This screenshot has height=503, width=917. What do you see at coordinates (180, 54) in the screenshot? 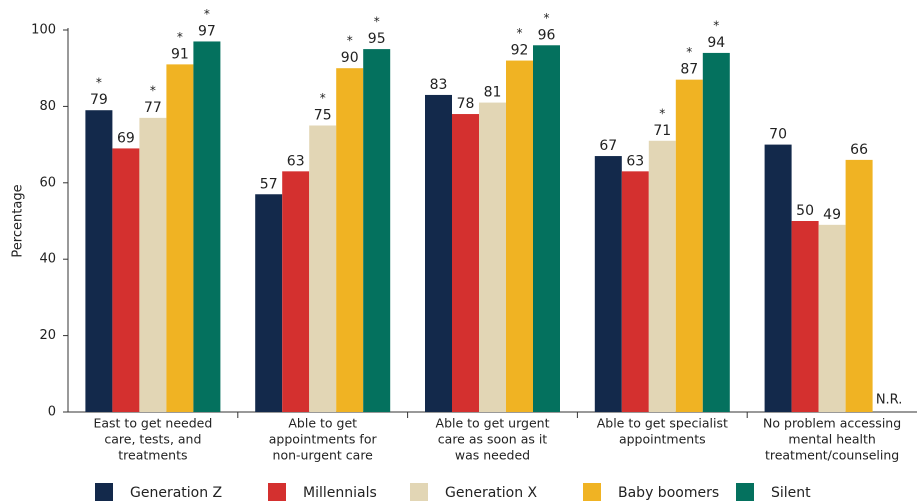
I see `value-label: 91` at bounding box center [180, 54].